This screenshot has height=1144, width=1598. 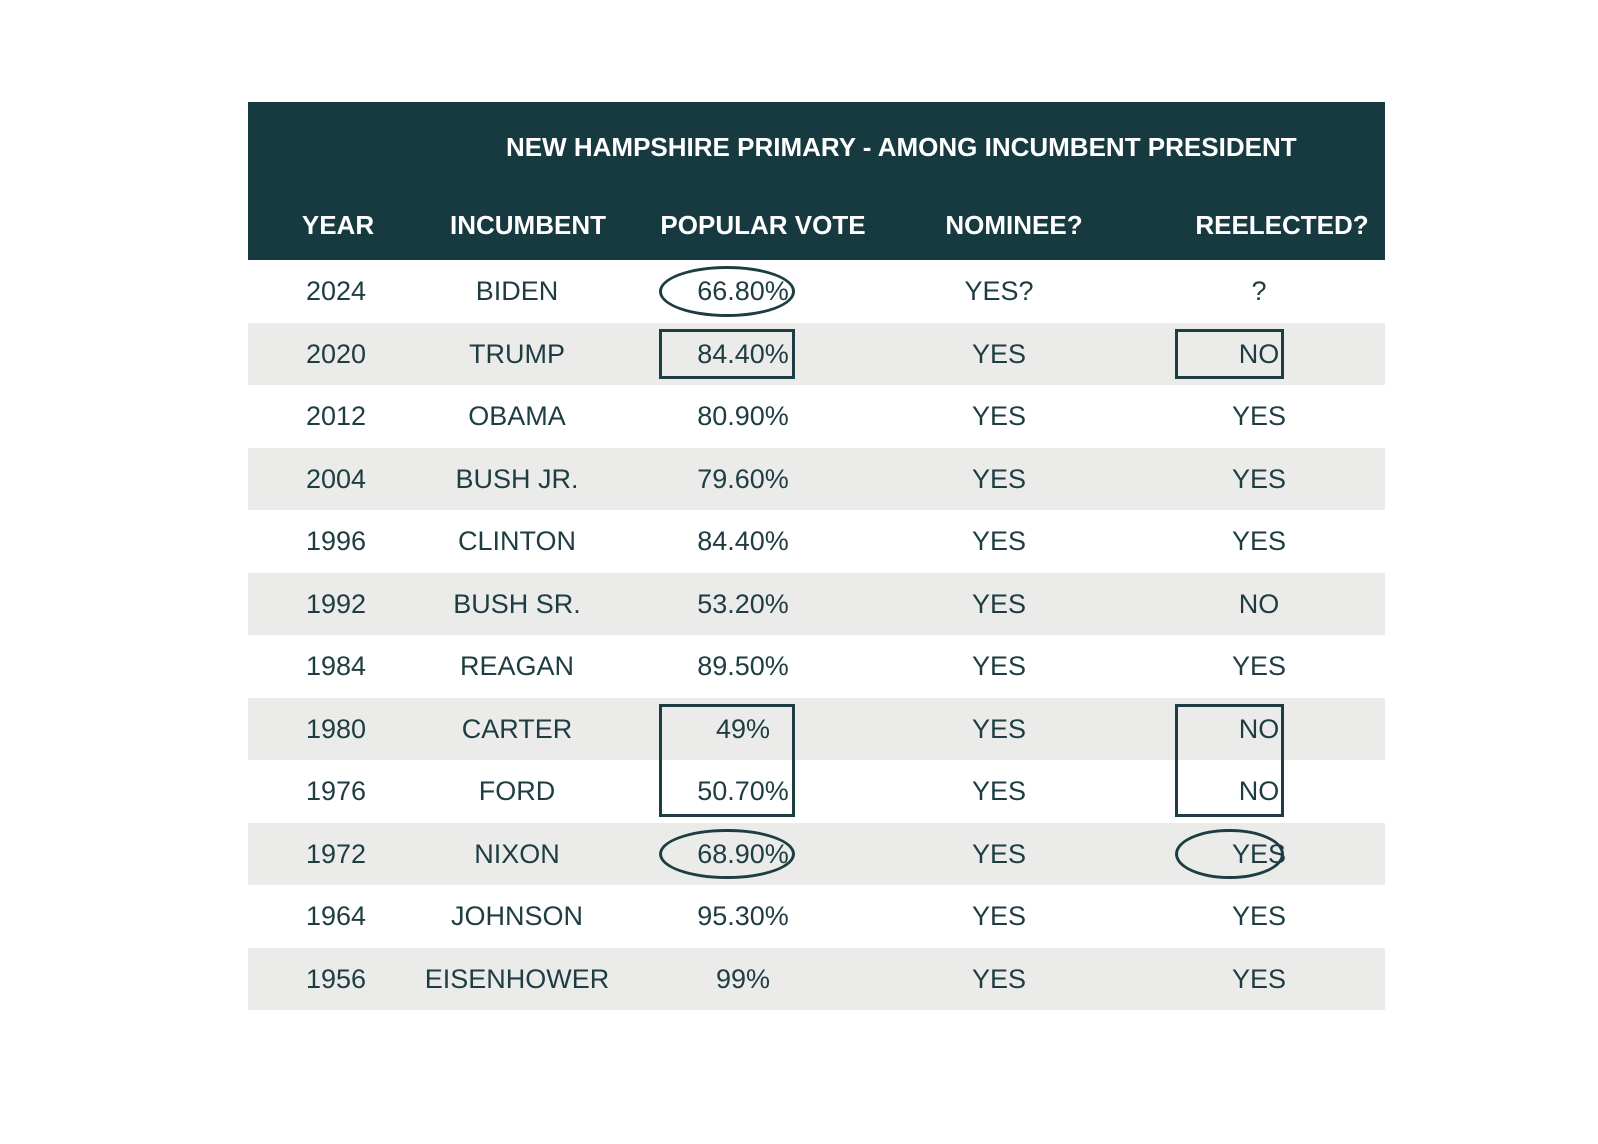 I want to click on incumbent-cell: BUSH JR., so click(x=517, y=478).